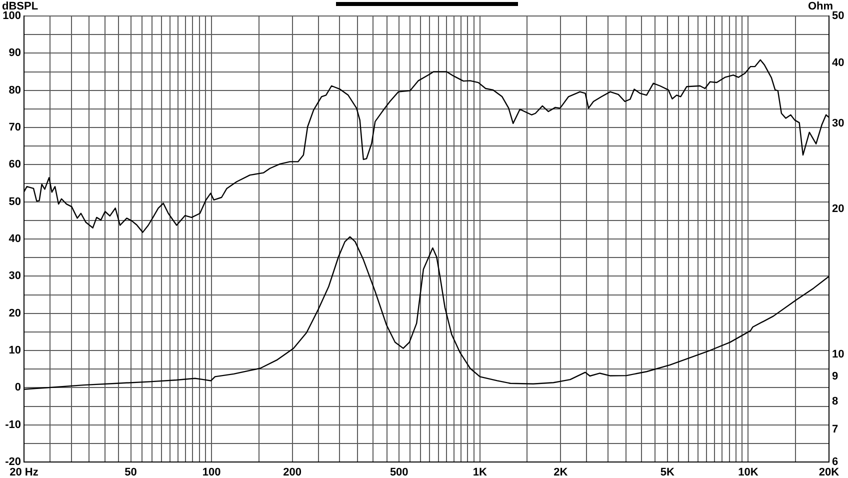 This screenshot has height=478, width=848. Describe the element at coordinates (838, 208) in the screenshot. I see `y-tick-label: 20` at that location.